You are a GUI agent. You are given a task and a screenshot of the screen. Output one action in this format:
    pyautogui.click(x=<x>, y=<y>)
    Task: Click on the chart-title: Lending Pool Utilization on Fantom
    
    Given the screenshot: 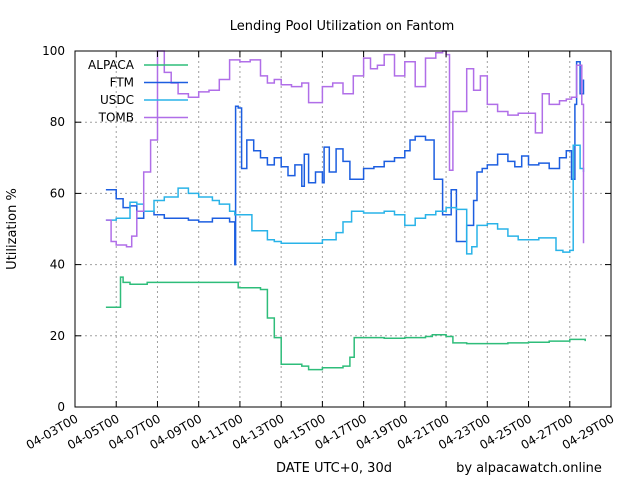 What is the action you would take?
    pyautogui.click(x=342, y=26)
    